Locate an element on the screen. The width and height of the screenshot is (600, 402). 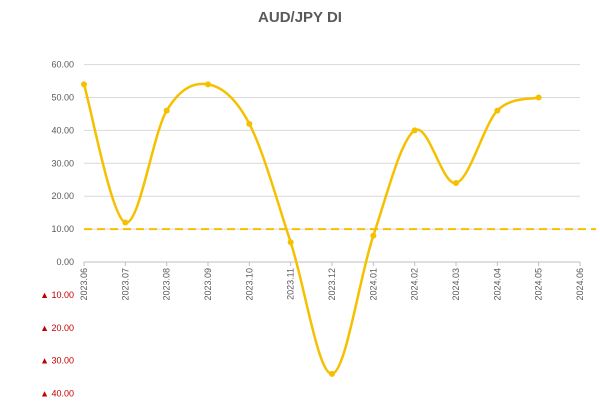
y-tick-label: 50.00 is located at coordinates (62, 98).